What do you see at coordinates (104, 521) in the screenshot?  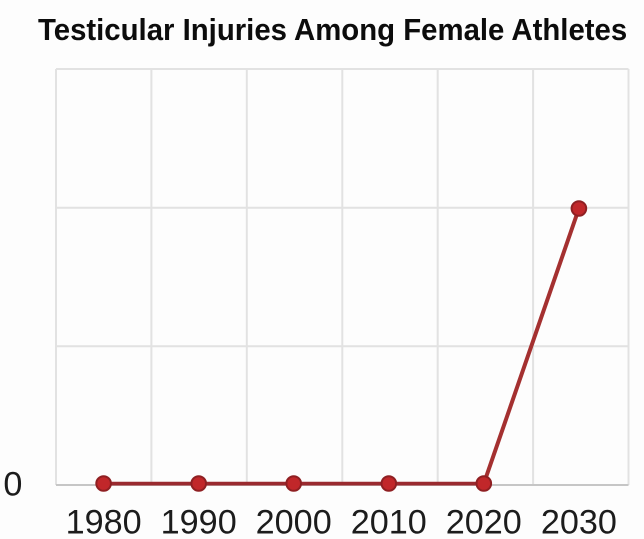 I see `svg-text: 1980` at bounding box center [104, 521].